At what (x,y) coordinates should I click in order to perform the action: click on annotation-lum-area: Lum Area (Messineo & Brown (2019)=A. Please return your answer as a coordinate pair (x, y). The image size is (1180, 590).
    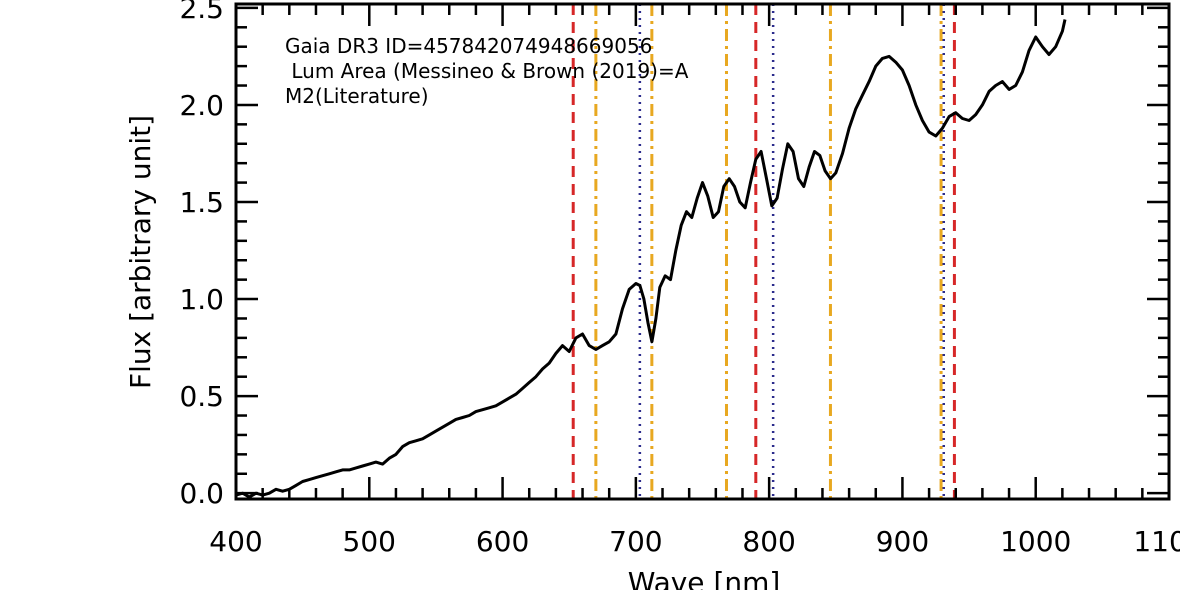
    Looking at the image, I should click on (487, 71).